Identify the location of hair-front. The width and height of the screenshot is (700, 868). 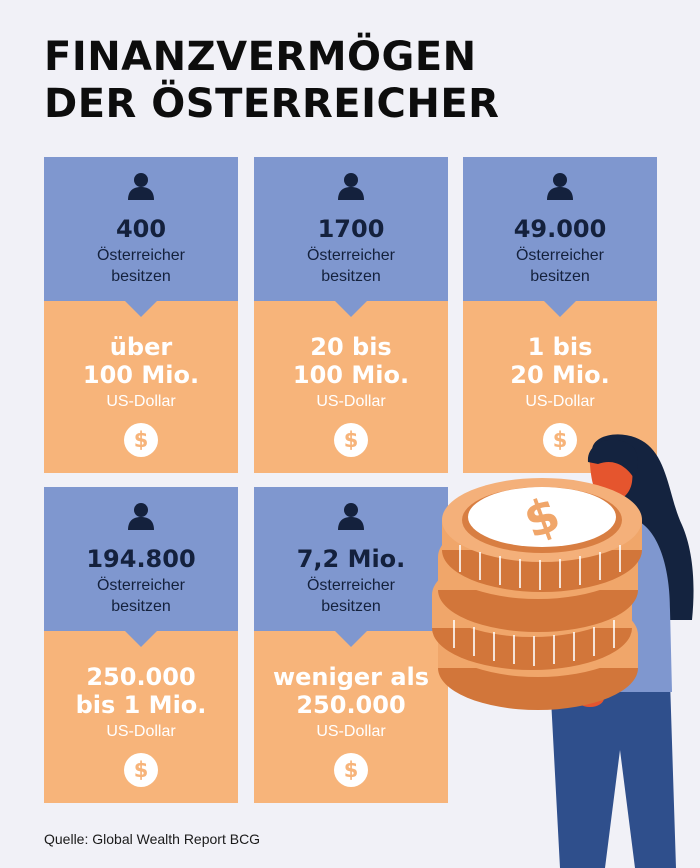
(612, 458).